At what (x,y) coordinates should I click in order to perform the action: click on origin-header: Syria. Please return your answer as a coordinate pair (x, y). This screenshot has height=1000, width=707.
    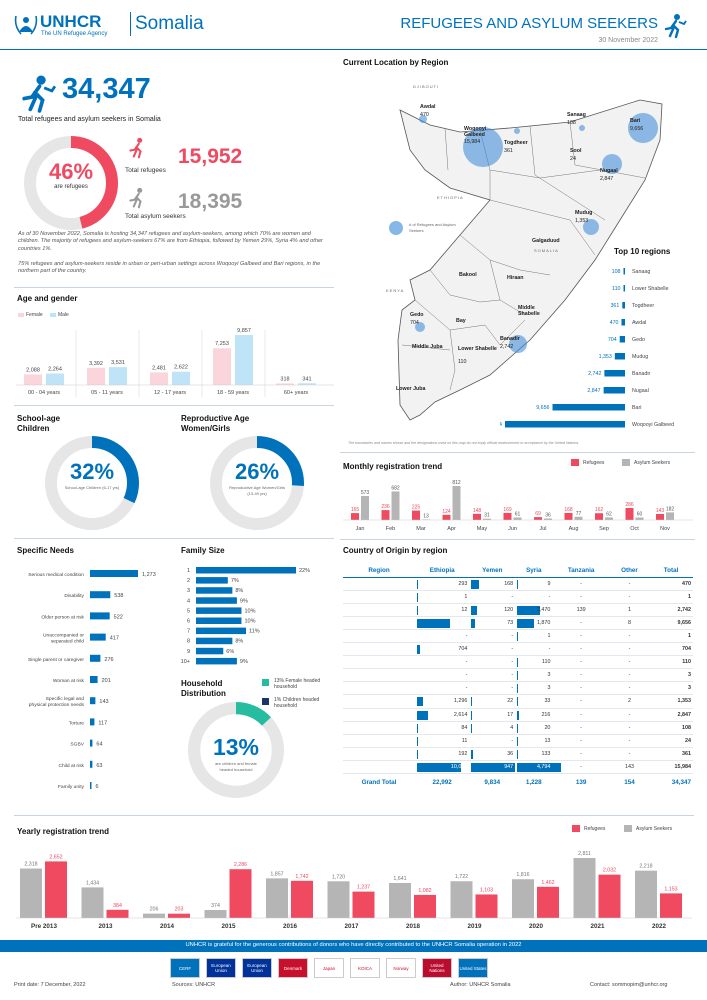
    Looking at the image, I should click on (534, 571).